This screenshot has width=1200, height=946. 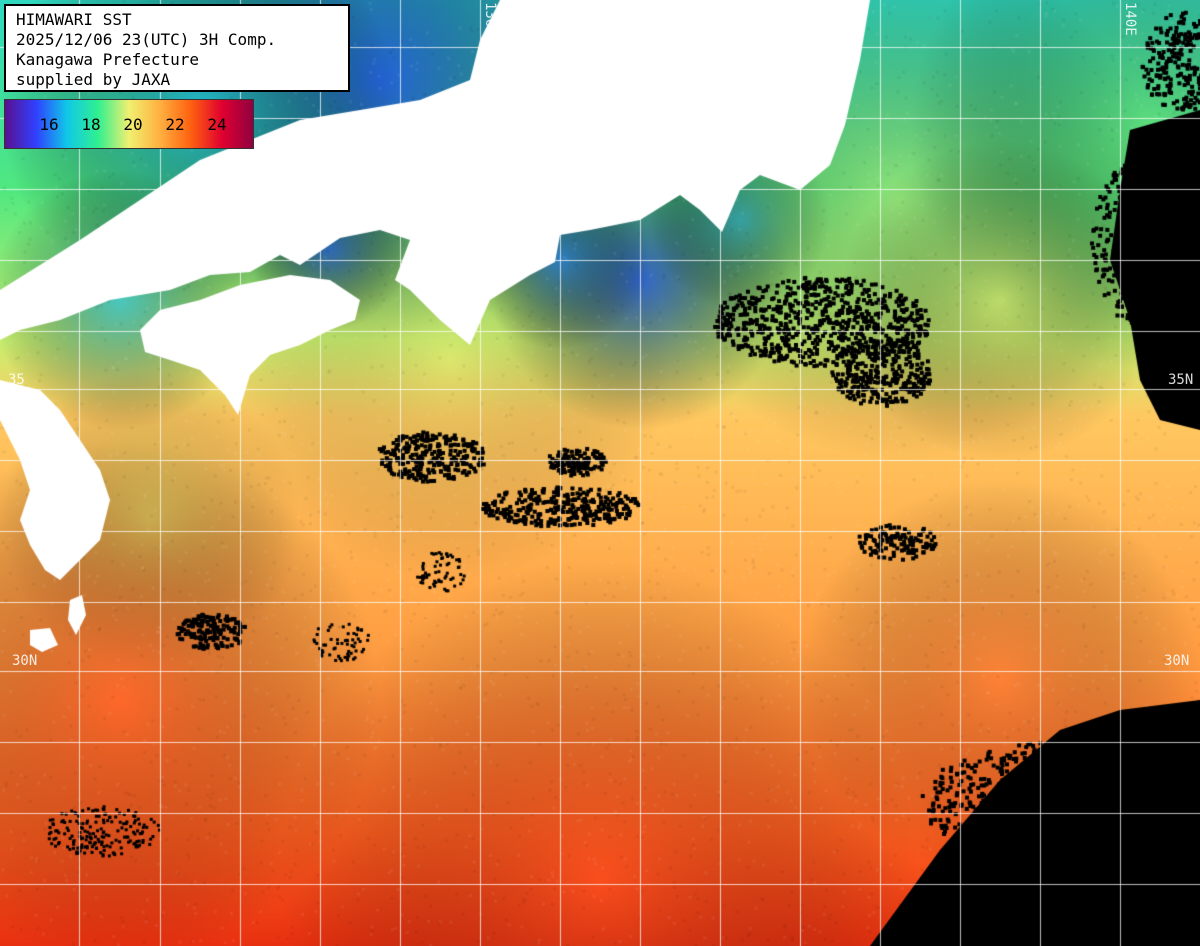 What do you see at coordinates (48, 124) in the screenshot?
I see `legend-tick-16: 16` at bounding box center [48, 124].